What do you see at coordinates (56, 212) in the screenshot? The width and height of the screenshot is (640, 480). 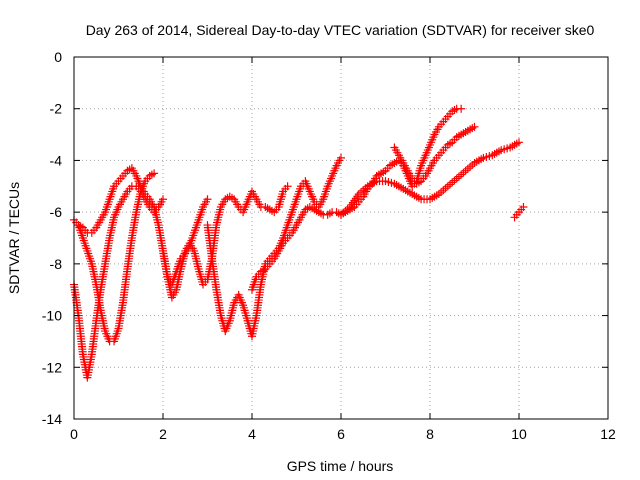 I see `y-tick-label: -6` at bounding box center [56, 212].